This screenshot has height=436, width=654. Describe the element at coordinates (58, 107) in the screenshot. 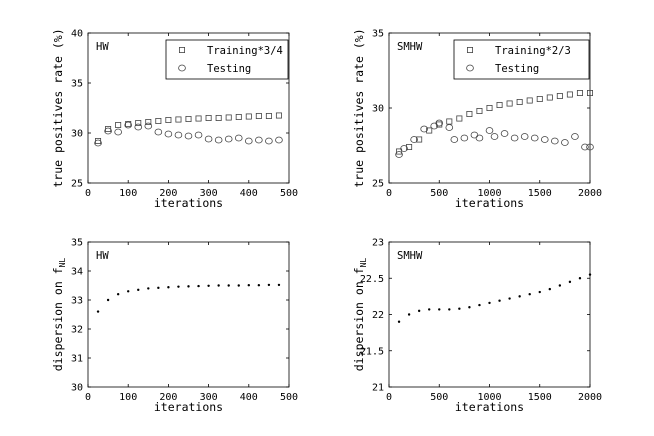

I see `y-axis-label: true positives rate (%)` at that location.